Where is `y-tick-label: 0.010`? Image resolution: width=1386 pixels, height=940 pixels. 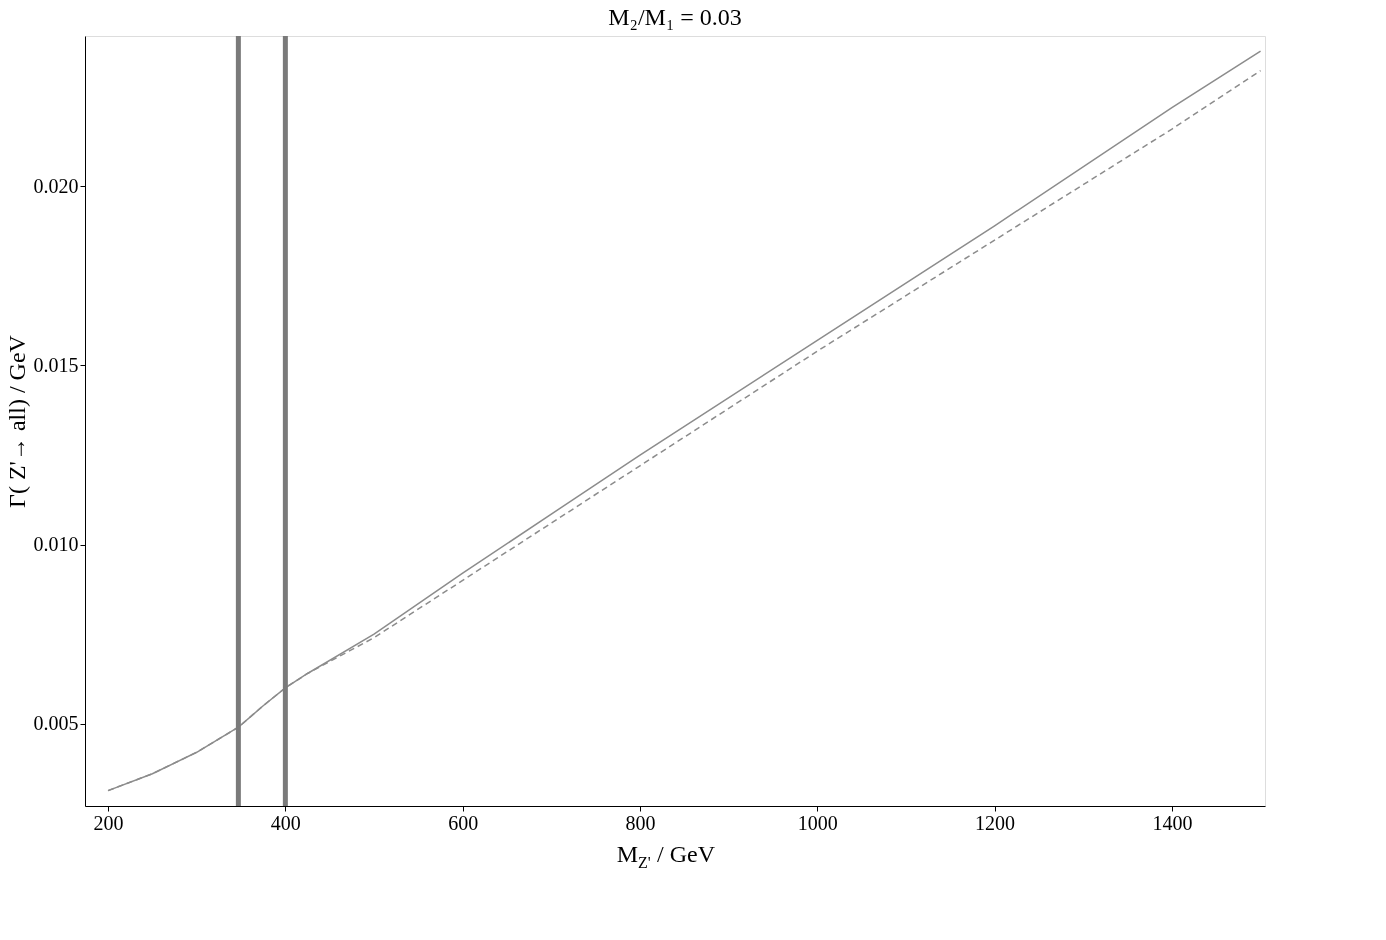 y-tick-label: 0.010 is located at coordinates (56, 544).